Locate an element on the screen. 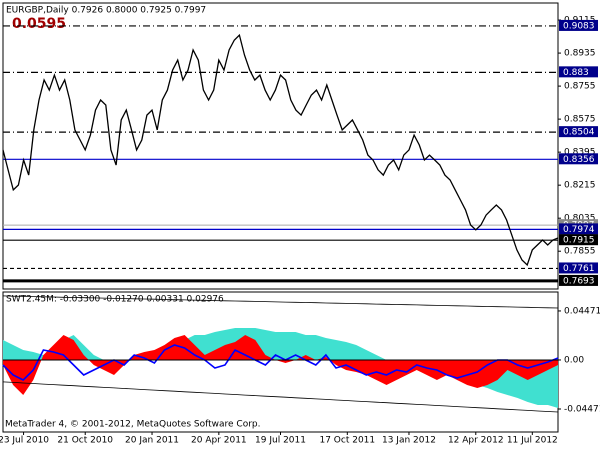 The height and width of the screenshot is (450, 600). level-label: 0.7761 is located at coordinates (579, 269).